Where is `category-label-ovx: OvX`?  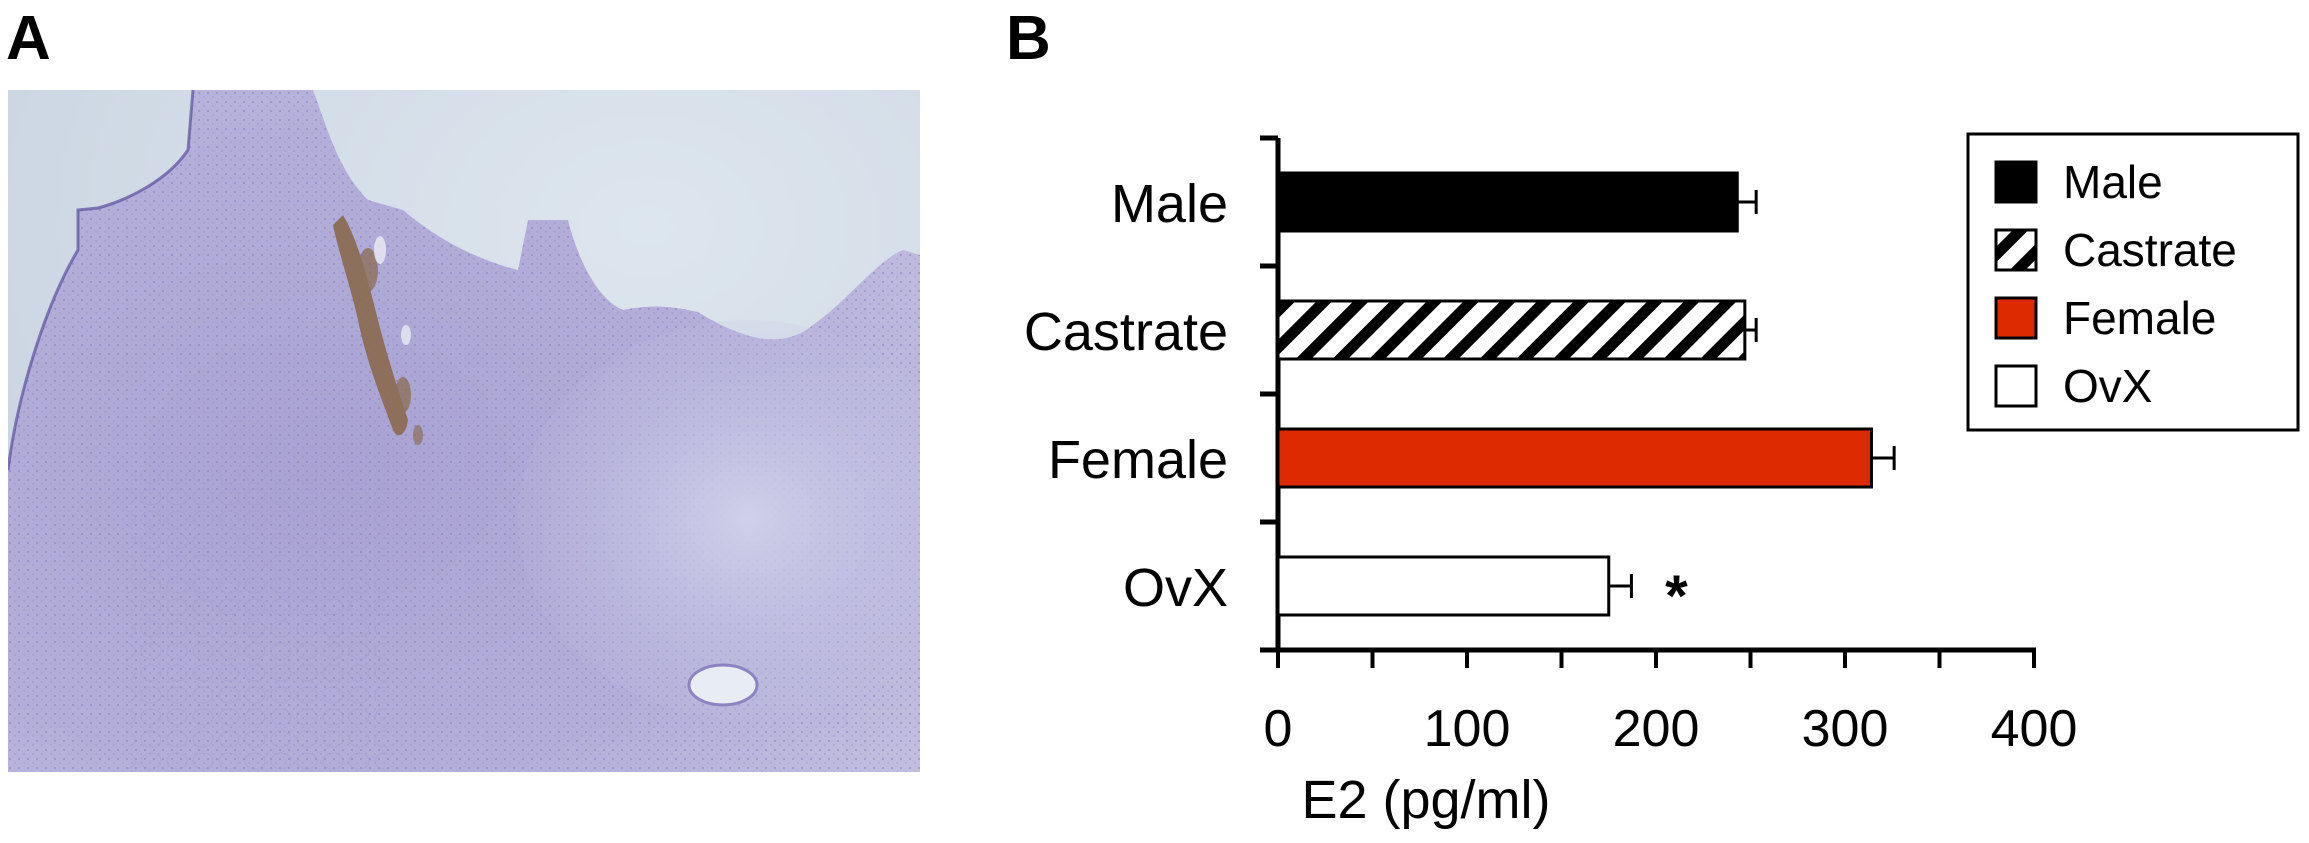
category-label-ovx: OvX is located at coordinates (1175, 588).